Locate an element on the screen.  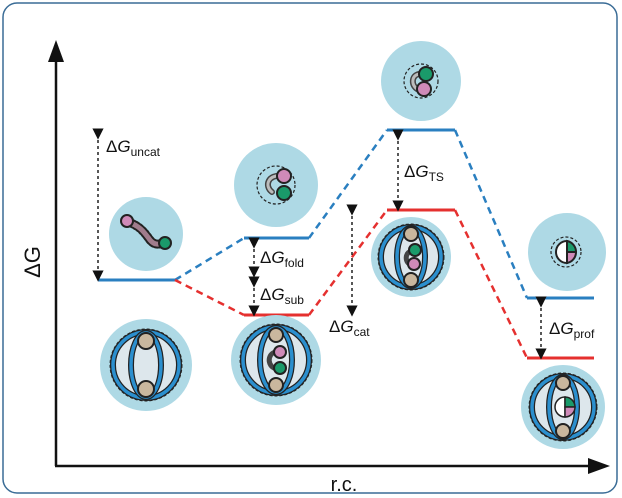
bubble-product is located at coordinates (567, 252).